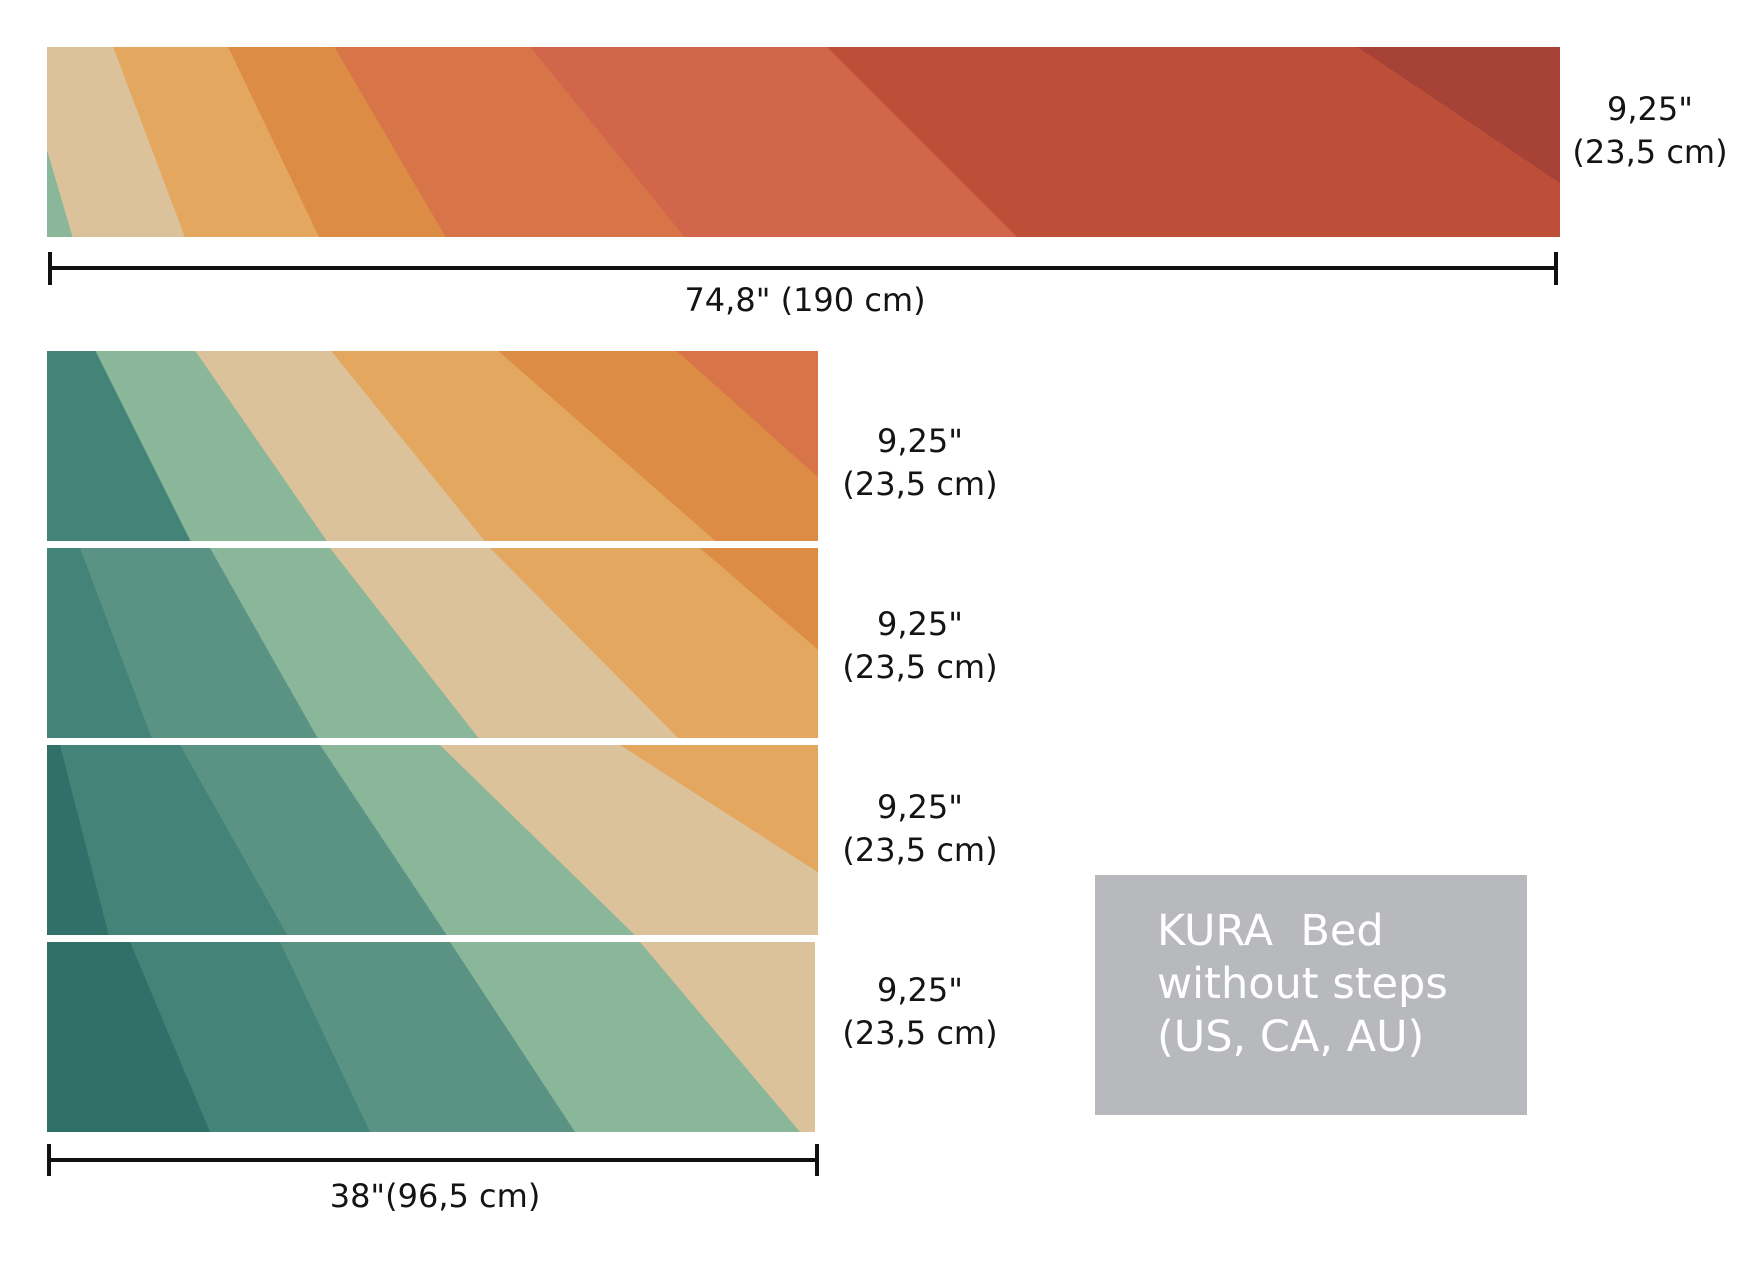 The width and height of the screenshot is (1752, 1261). I want to click on top-panel-height-label: 9,25" (23,5 cm), so click(1650, 131).